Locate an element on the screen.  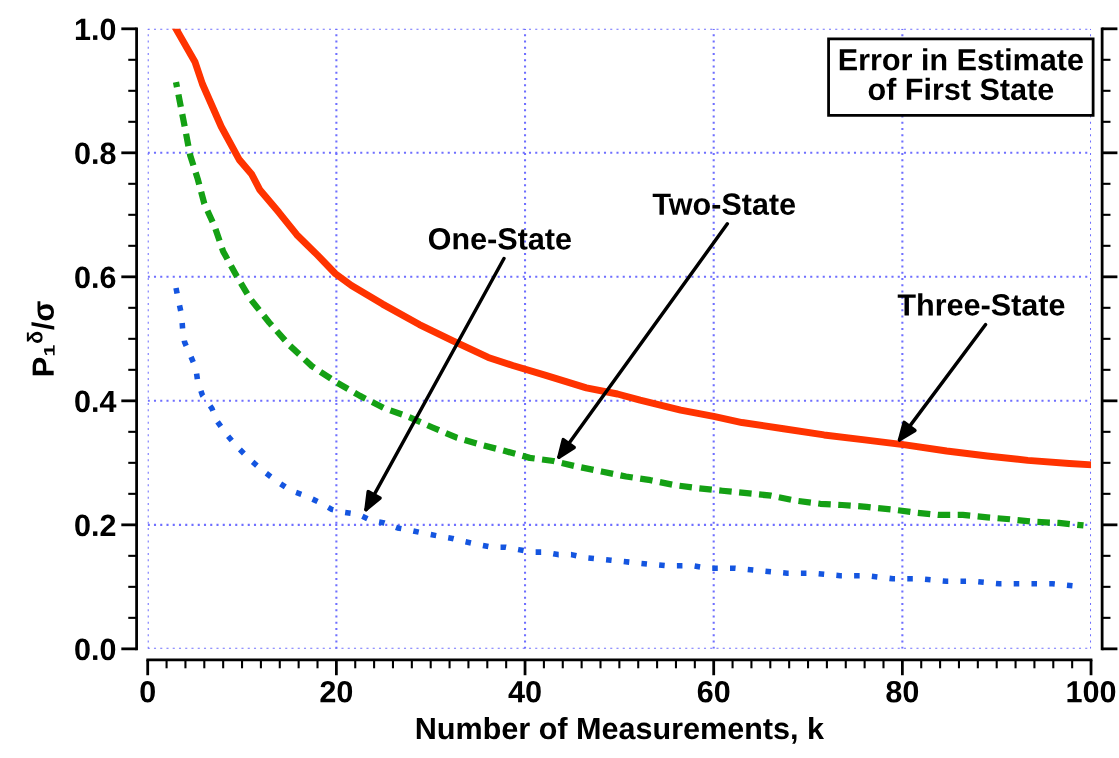
y-tick-label: 1.0 is located at coordinates (95, 29).